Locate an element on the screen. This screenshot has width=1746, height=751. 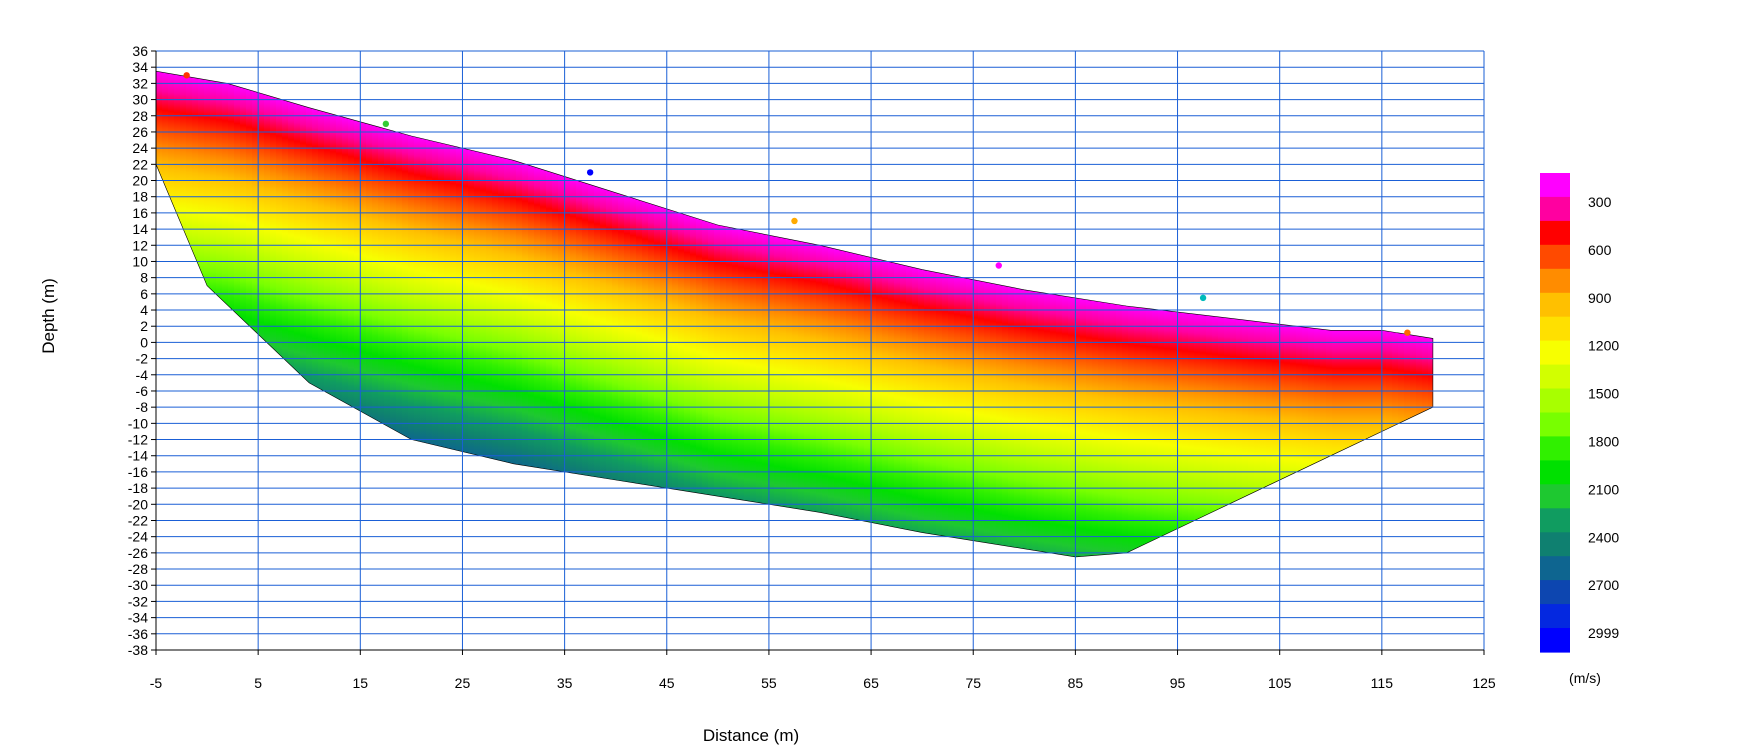
colorbar-label: 600 is located at coordinates (1600, 250).